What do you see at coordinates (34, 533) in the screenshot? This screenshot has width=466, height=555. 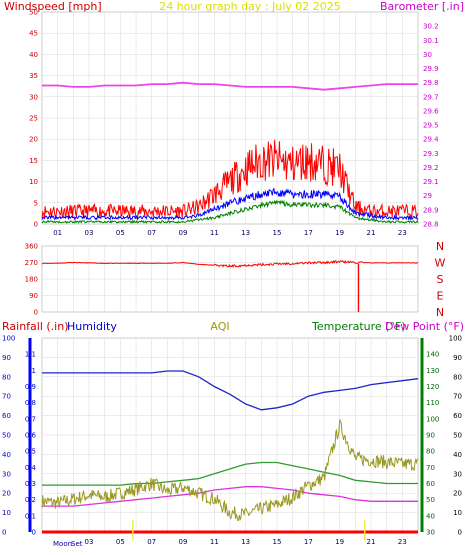 I see `rainfall-tick-label: 0` at bounding box center [34, 533].